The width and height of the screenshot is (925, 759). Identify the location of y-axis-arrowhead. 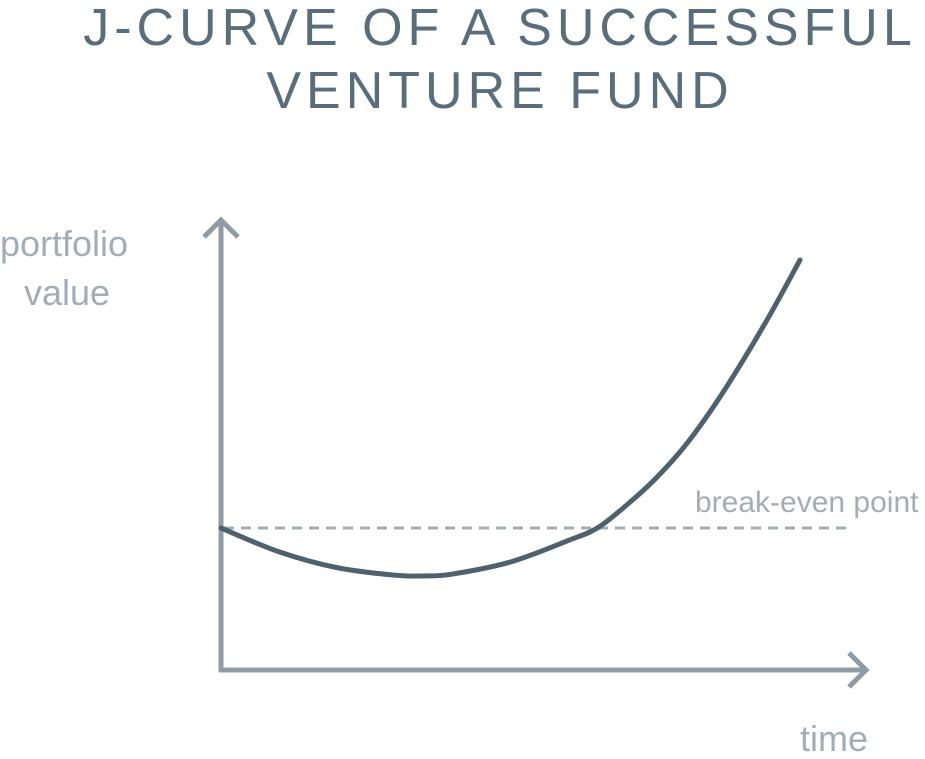
(221, 227).